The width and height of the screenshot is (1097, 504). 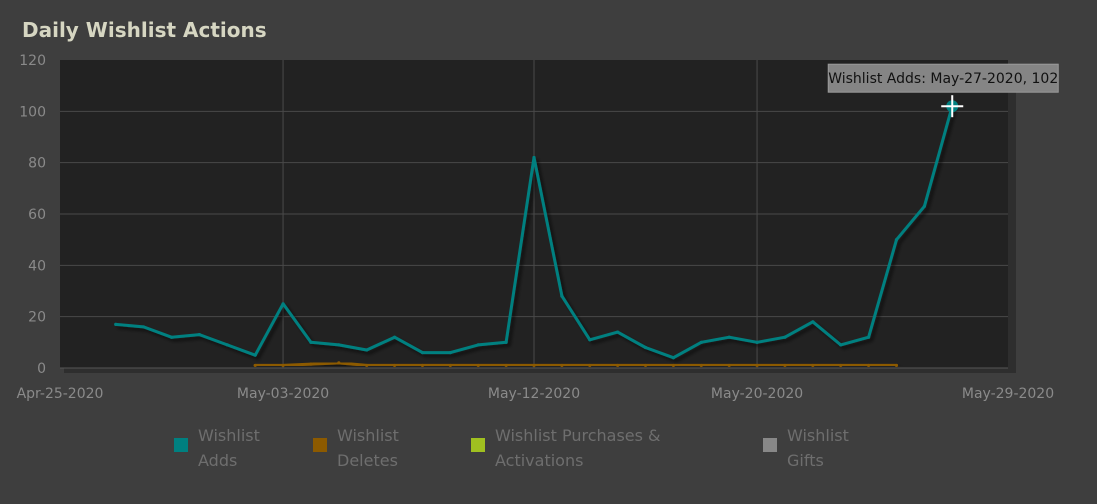 What do you see at coordinates (37, 215) in the screenshot?
I see `y-tick-label: 60` at bounding box center [37, 215].